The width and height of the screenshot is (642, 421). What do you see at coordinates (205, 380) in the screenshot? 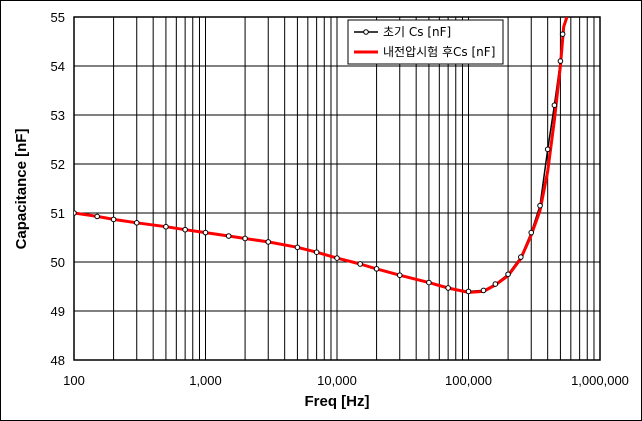
I see `x-tick-label: 1,000` at bounding box center [205, 380].